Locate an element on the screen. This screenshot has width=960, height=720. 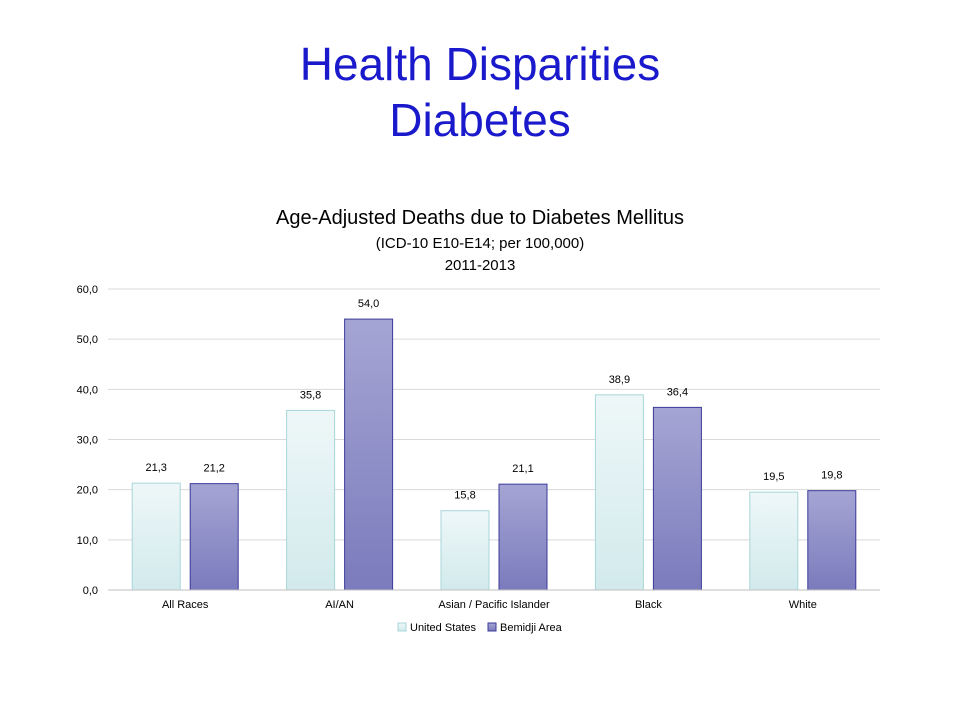
data-label-united-states: 19,5 is located at coordinates (773, 477).